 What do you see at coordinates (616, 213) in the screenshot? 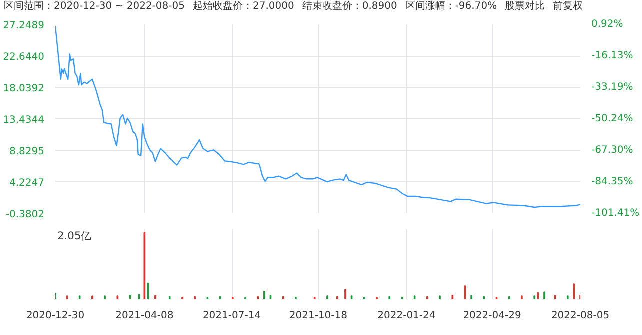
I see `y2-tick-label: -101.41%` at bounding box center [616, 213].